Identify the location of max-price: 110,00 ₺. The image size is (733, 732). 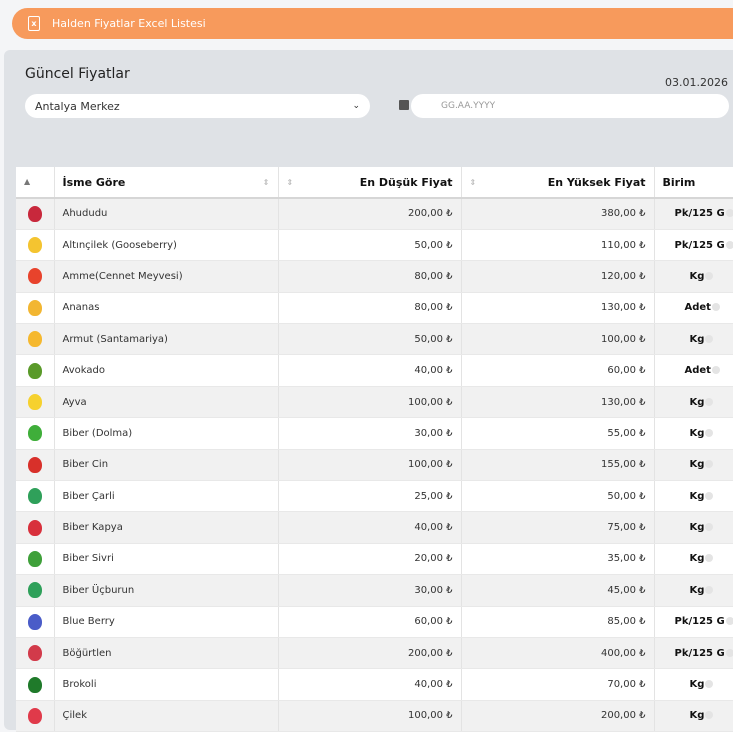
(558, 245).